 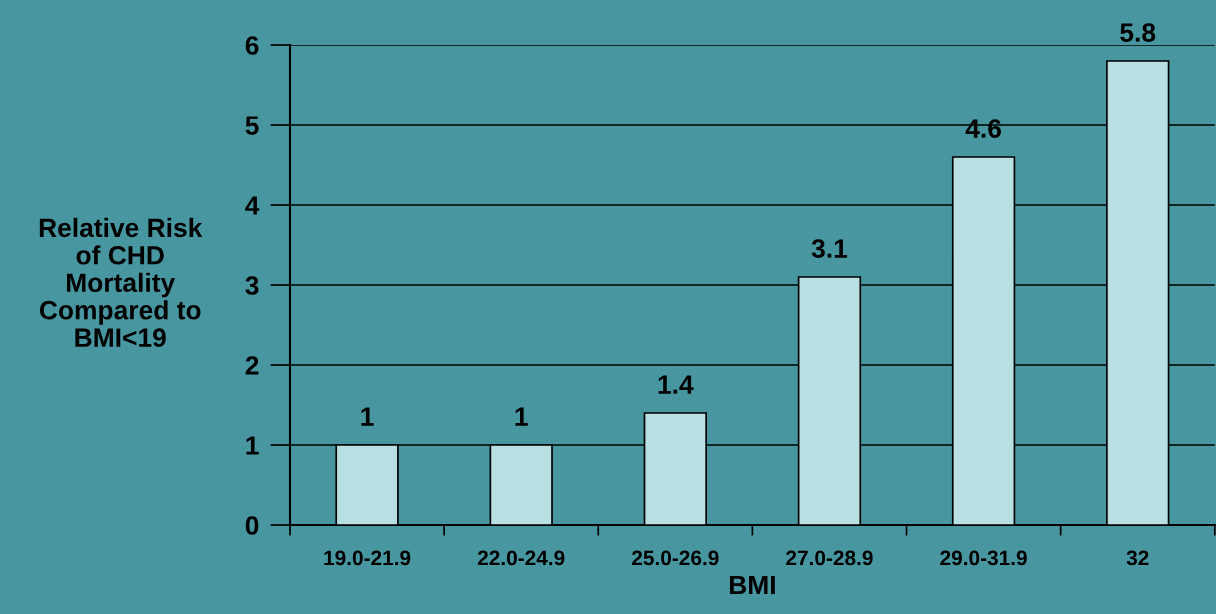 What do you see at coordinates (252, 125) in the screenshot?
I see `y-tick-label: 5` at bounding box center [252, 125].